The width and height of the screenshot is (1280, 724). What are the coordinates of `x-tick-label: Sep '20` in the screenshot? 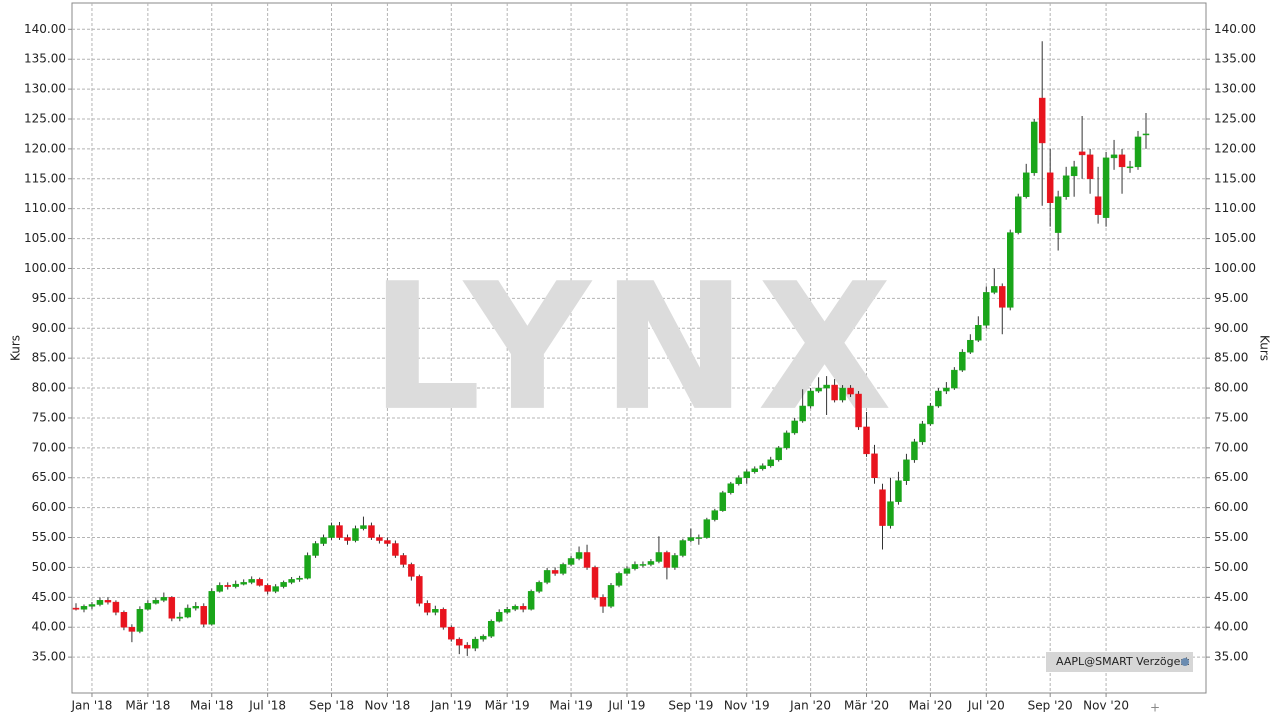 It's located at (1050, 706).